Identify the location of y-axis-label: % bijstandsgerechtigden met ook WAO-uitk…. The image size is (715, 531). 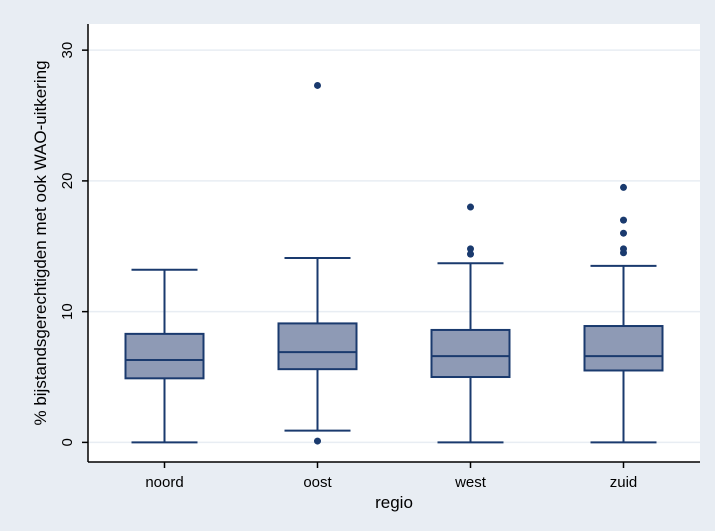
(40, 242).